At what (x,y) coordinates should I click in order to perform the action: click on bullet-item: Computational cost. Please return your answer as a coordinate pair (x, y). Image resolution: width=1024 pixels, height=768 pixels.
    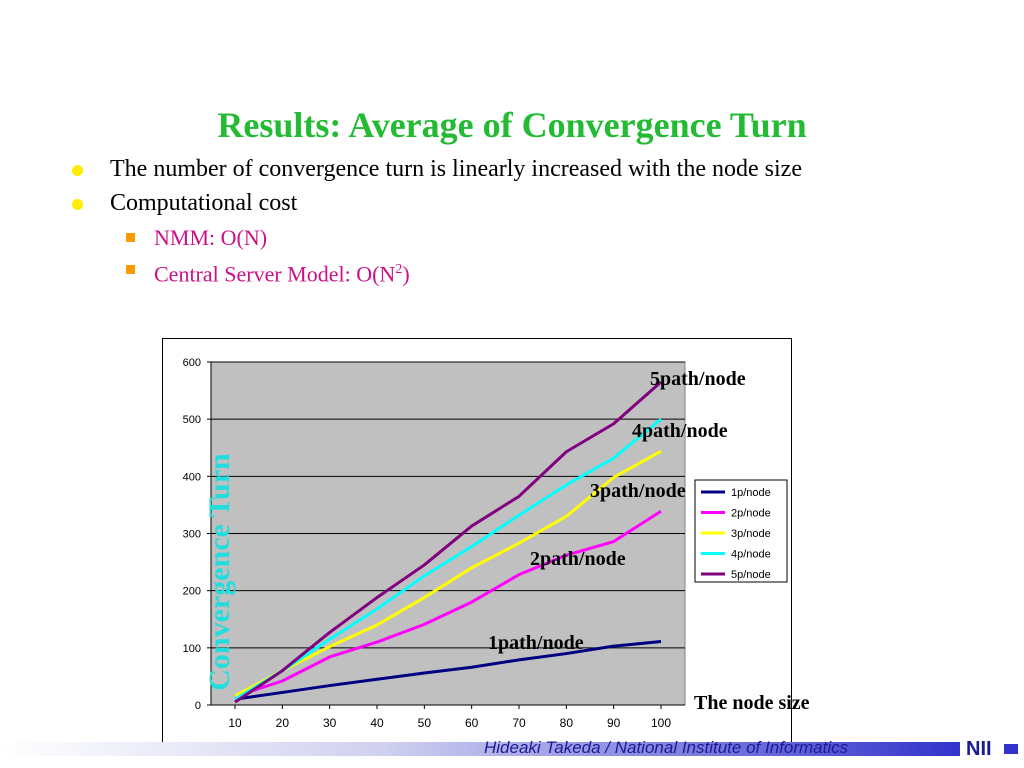
    Looking at the image, I should click on (462, 203).